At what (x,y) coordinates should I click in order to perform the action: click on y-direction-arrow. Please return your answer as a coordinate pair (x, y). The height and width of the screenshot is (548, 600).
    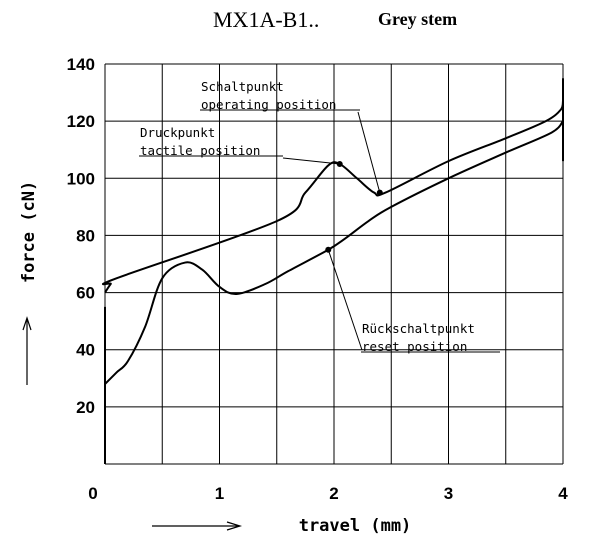
    Looking at the image, I should click on (27, 350).